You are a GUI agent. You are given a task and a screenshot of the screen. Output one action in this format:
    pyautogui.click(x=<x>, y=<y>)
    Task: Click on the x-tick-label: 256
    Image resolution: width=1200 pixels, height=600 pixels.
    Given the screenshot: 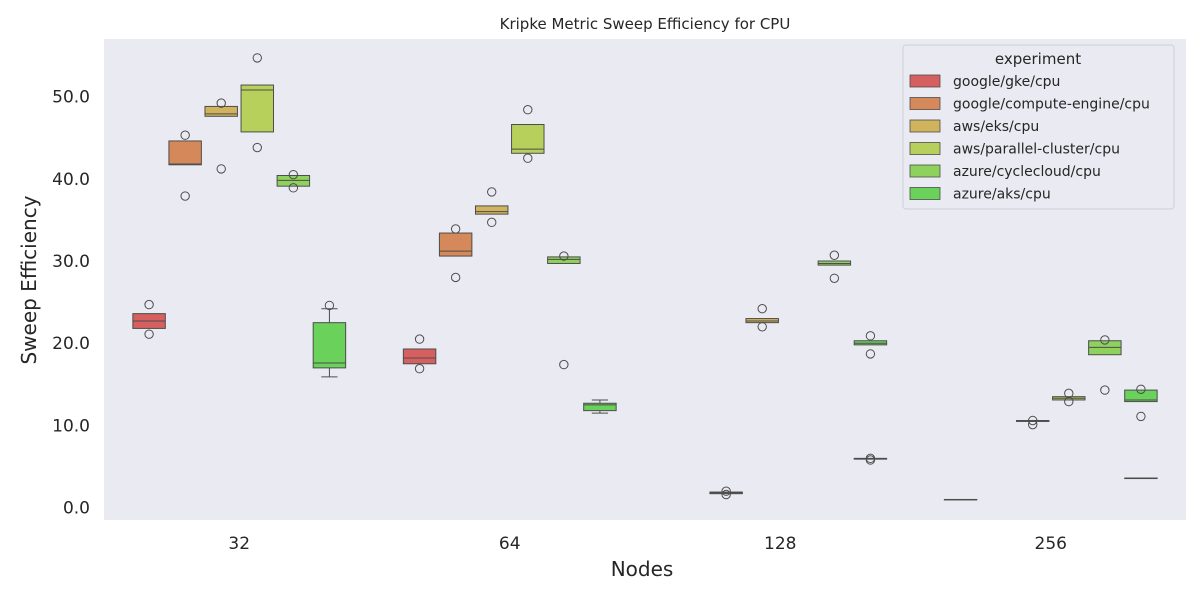 What is the action you would take?
    pyautogui.click(x=1051, y=544)
    